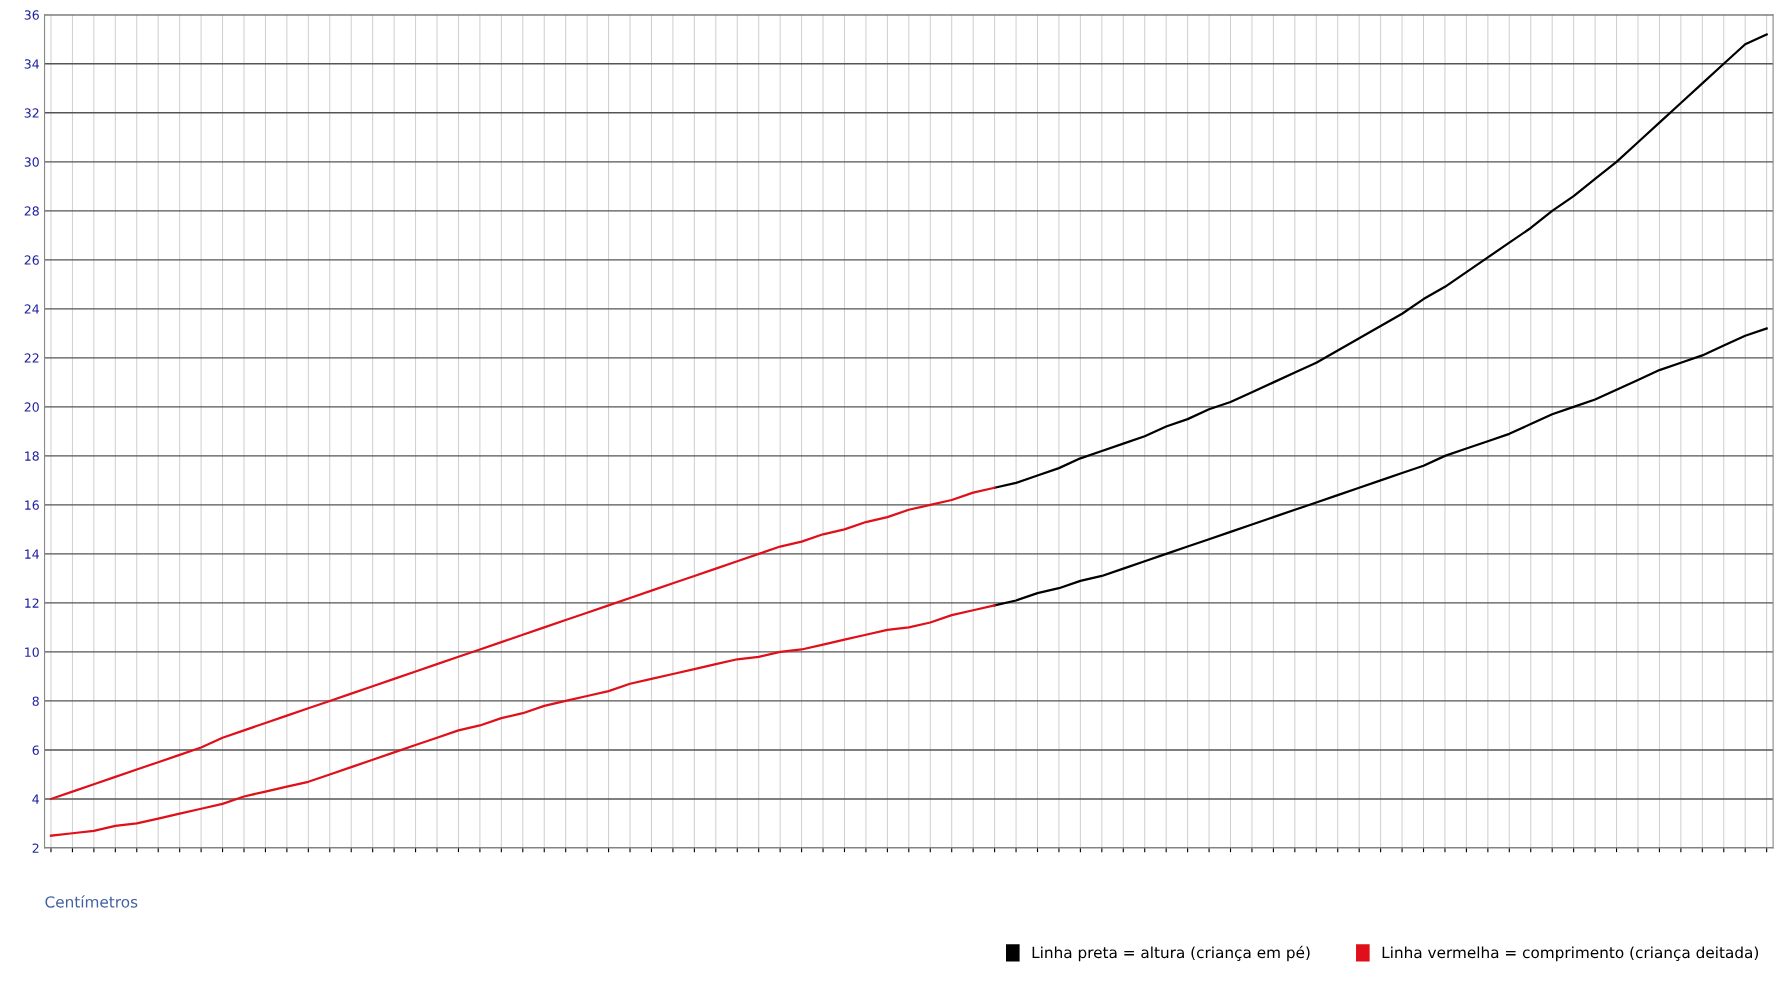  I want to click on y-tick-label: 32, so click(31, 113).